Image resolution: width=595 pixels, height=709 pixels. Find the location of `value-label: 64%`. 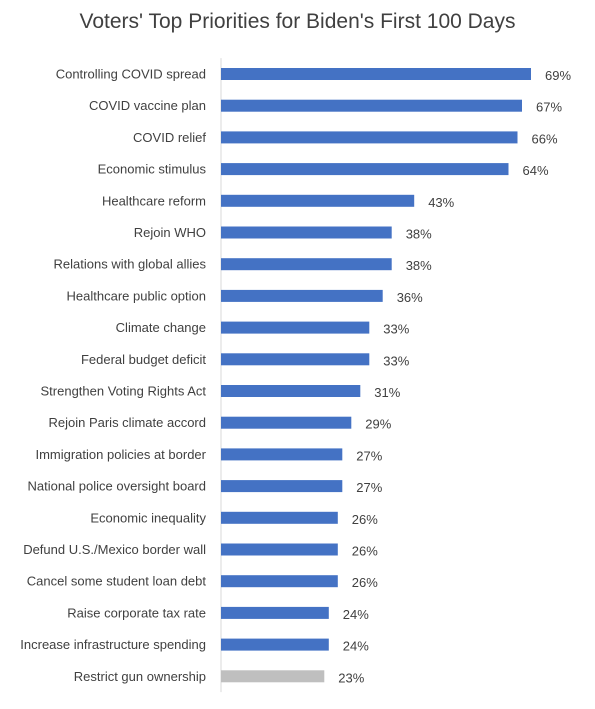

value-label: 64% is located at coordinates (536, 170).